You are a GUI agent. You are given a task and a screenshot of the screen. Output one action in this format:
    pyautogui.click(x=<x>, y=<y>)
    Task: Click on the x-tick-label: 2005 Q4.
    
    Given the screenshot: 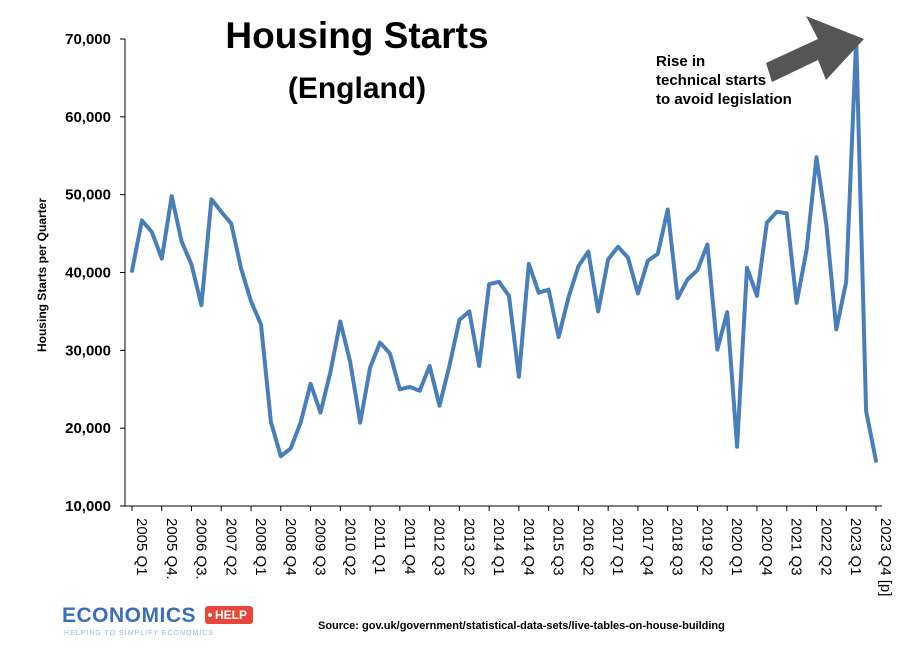 What is the action you would take?
    pyautogui.click(x=171, y=549)
    